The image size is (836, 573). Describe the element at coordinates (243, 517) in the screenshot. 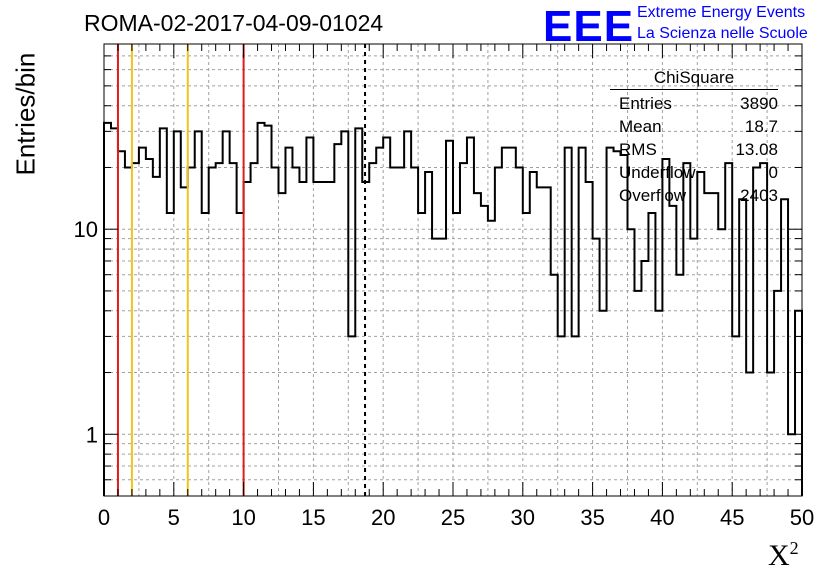

I see `x-tick-label: 10` at that location.